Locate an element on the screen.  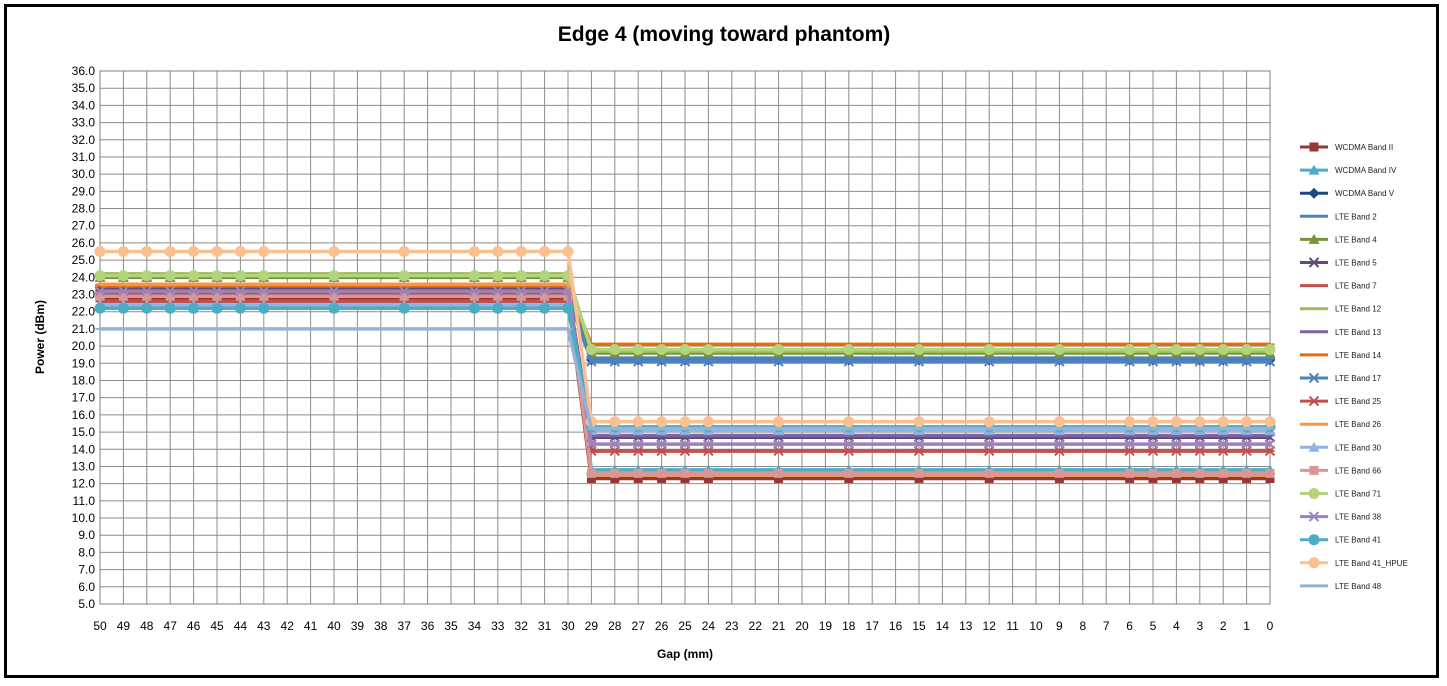
x-tick-label: 24 is located at coordinates (709, 626).